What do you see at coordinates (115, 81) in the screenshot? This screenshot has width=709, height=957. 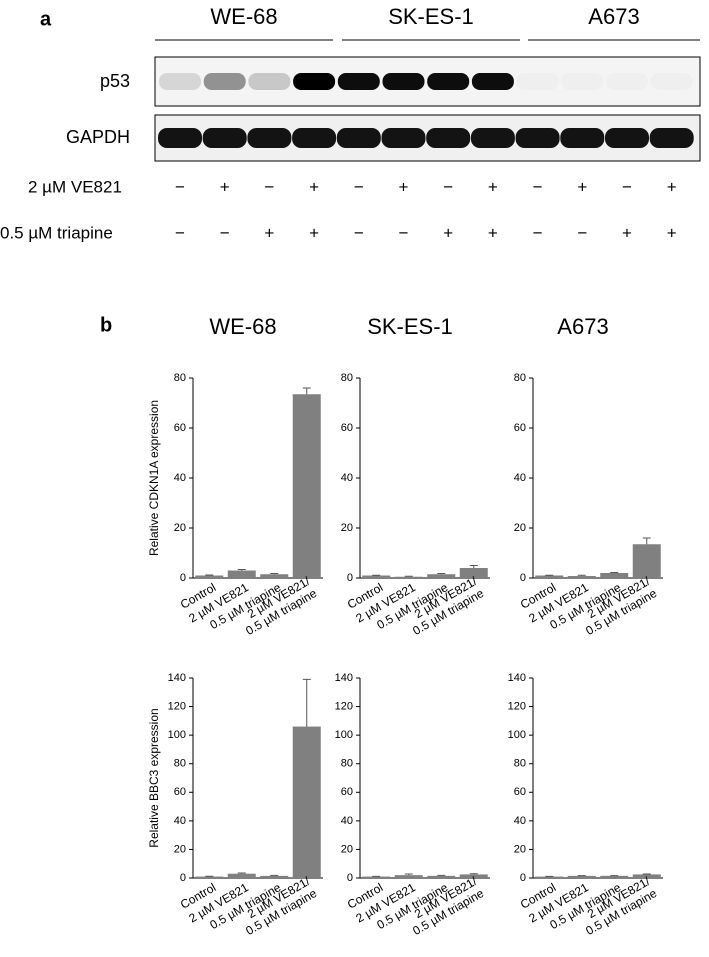 I see `row-label: p53` at bounding box center [115, 81].